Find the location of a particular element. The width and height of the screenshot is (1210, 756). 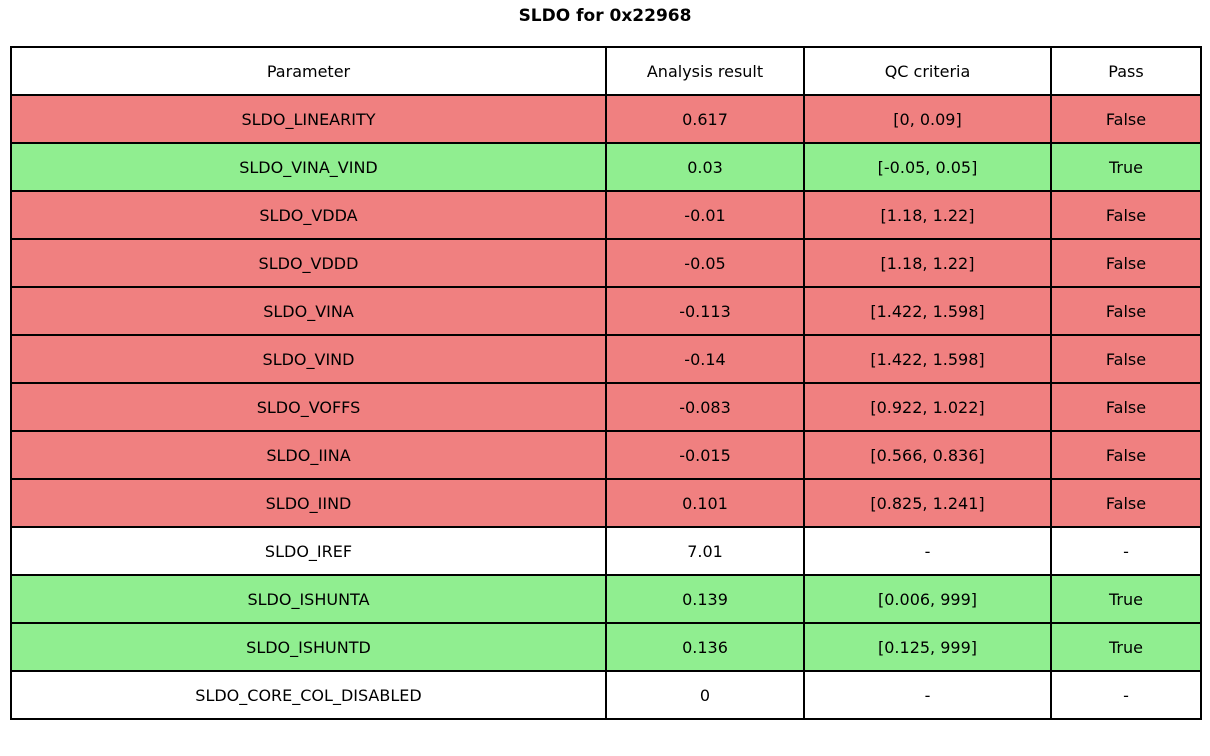

qc-criteria-cell: [0.922, 1.022] is located at coordinates (927, 407).